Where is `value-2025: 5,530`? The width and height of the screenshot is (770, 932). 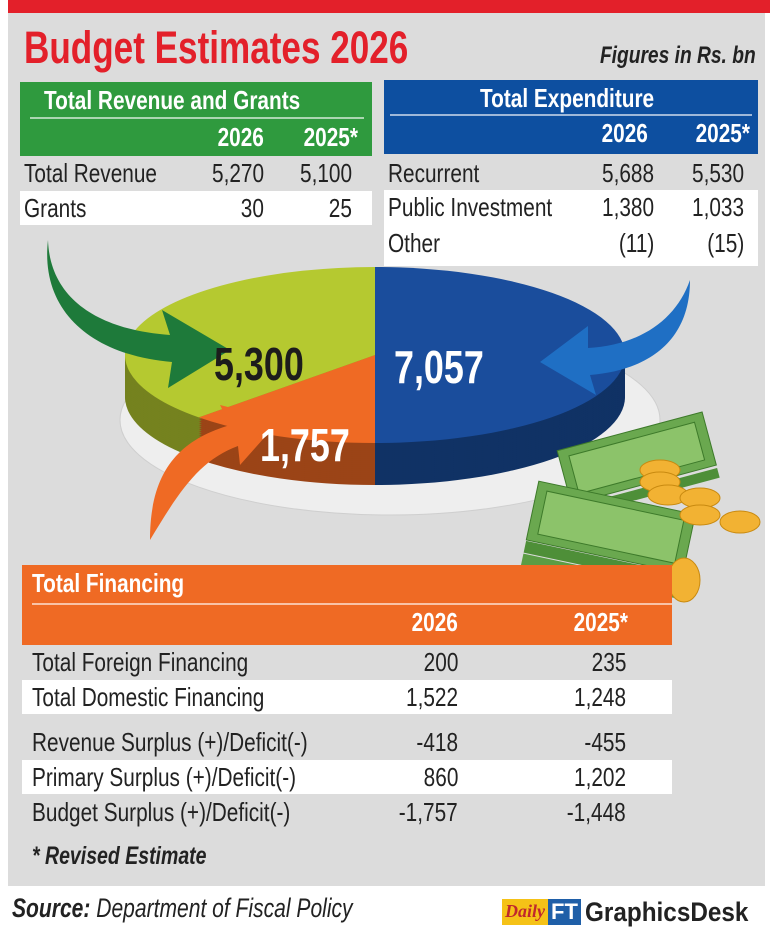 value-2025: 5,530 is located at coordinates (717, 173).